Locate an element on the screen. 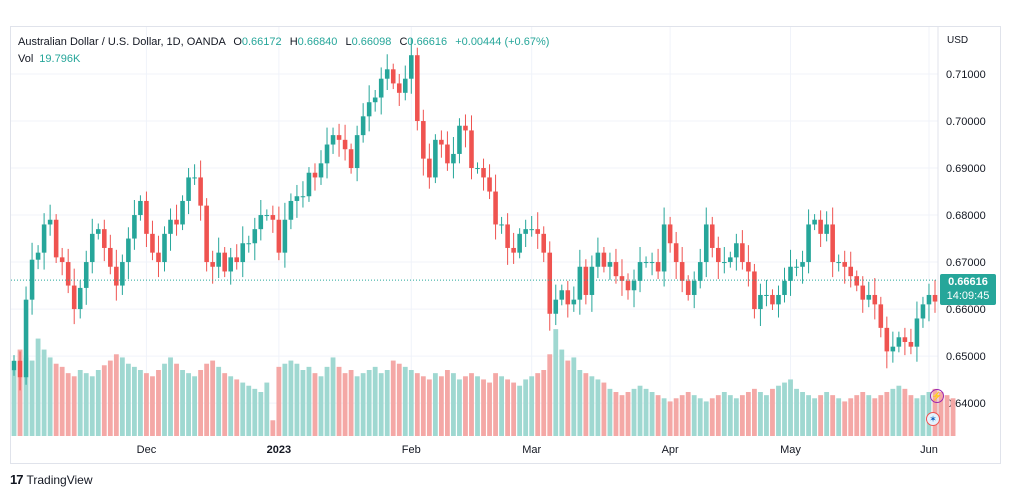 The image size is (1012, 498). brand-name: TradingView is located at coordinates (59, 479).